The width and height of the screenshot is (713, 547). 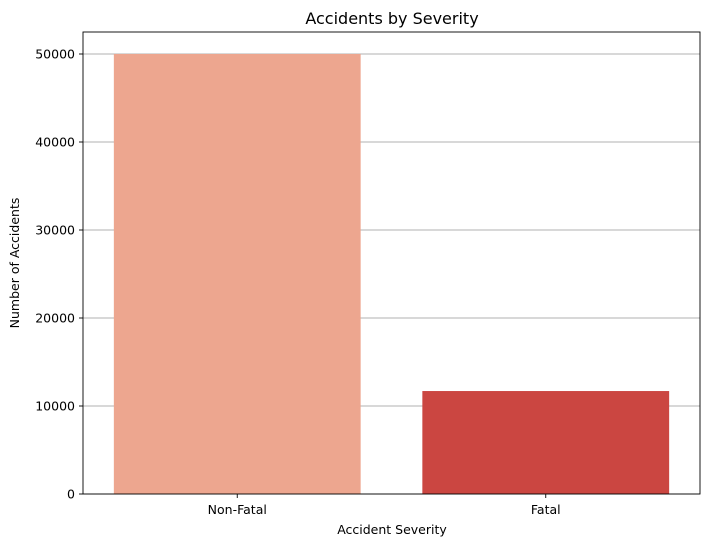 What do you see at coordinates (384, 505) in the screenshot?
I see `x-axis-ticks: Non-Fatal Fatal` at bounding box center [384, 505].